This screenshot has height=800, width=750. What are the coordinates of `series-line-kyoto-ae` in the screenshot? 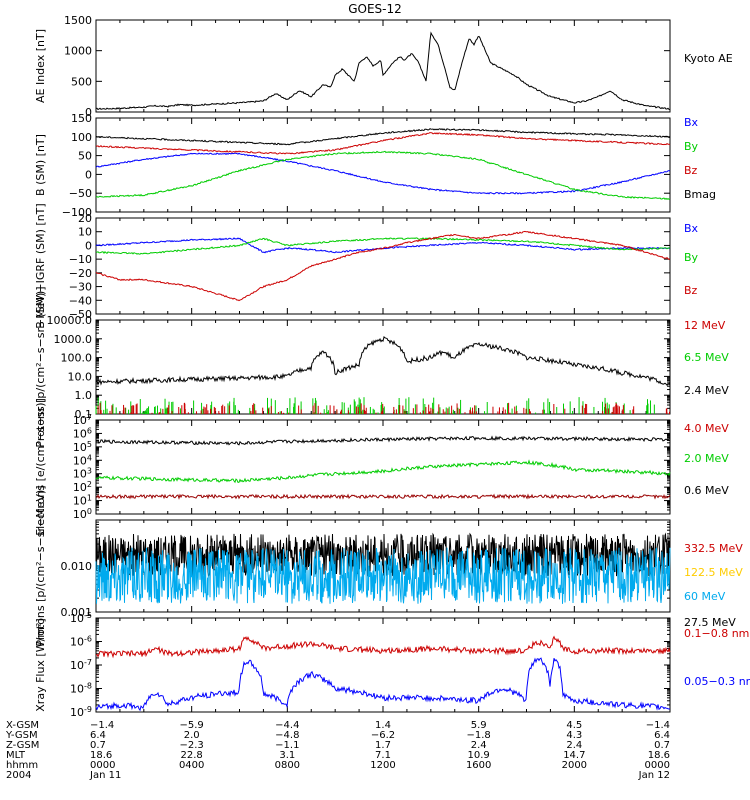 It's located at (383, 71).